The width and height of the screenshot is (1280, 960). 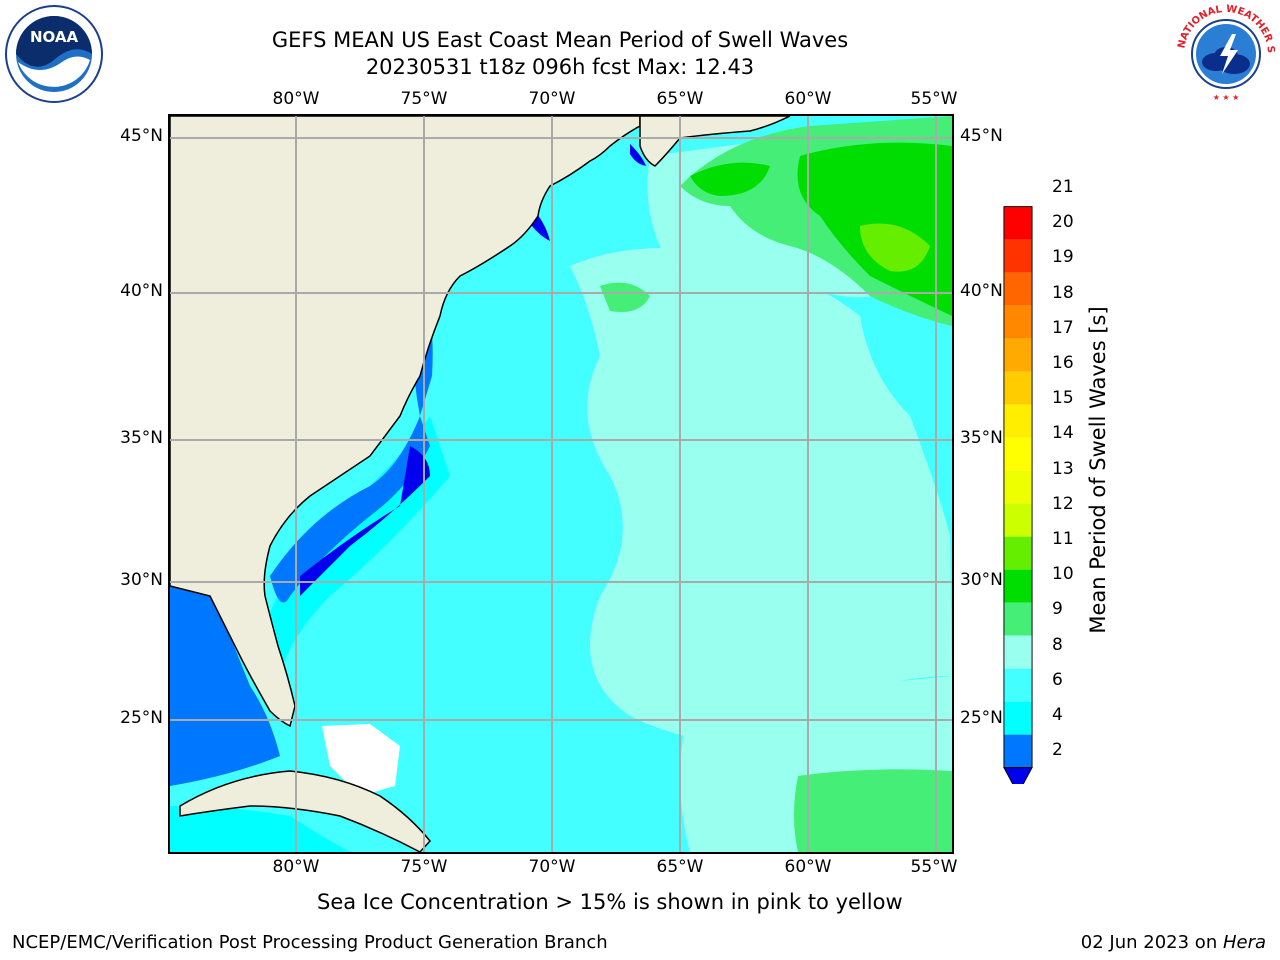 I want to click on colorbar-tick-label: 6, so click(x=1057, y=679).